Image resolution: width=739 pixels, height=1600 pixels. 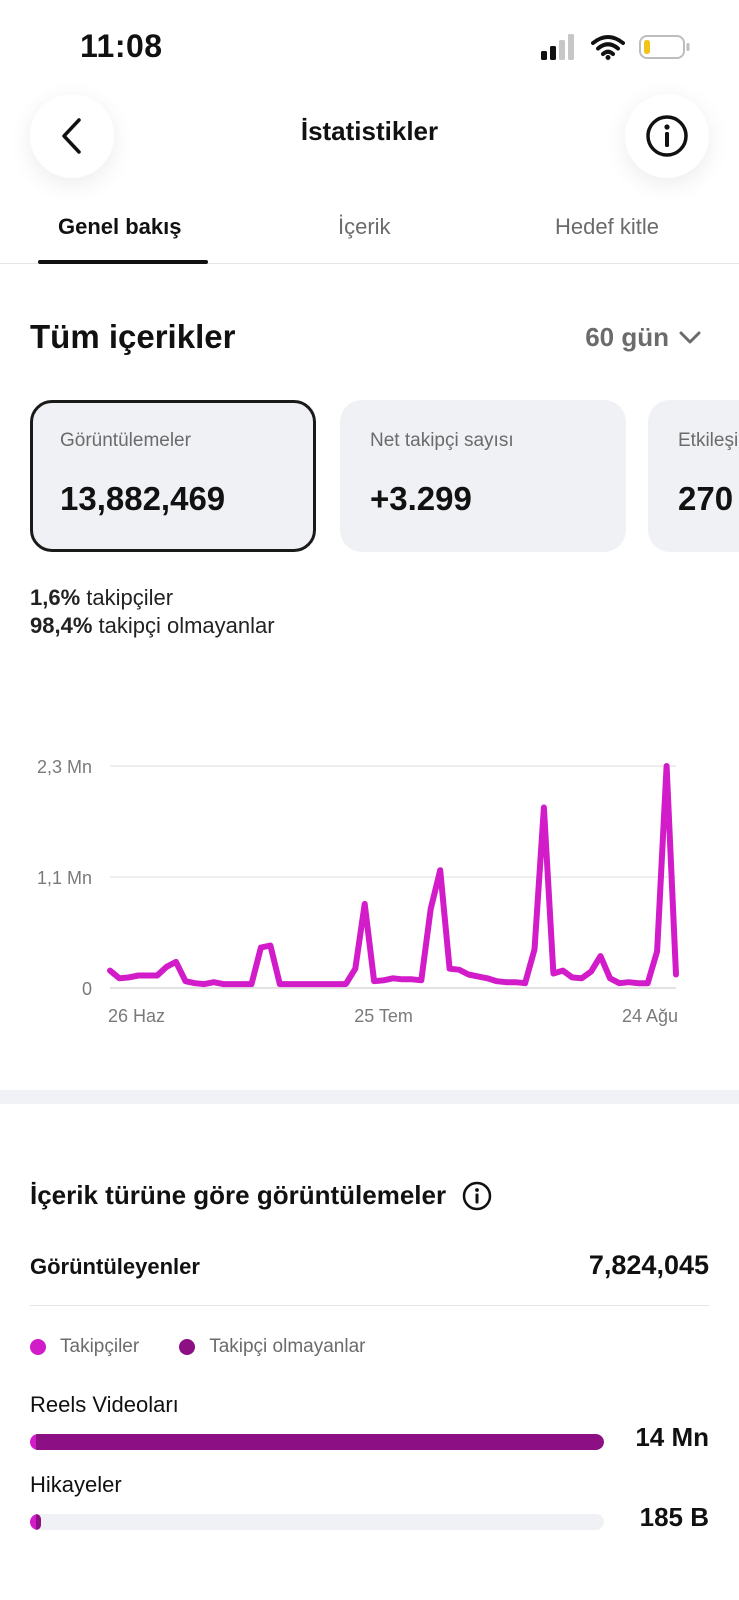 I want to click on date-range-dropdown: 60 gün, so click(x=643, y=337).